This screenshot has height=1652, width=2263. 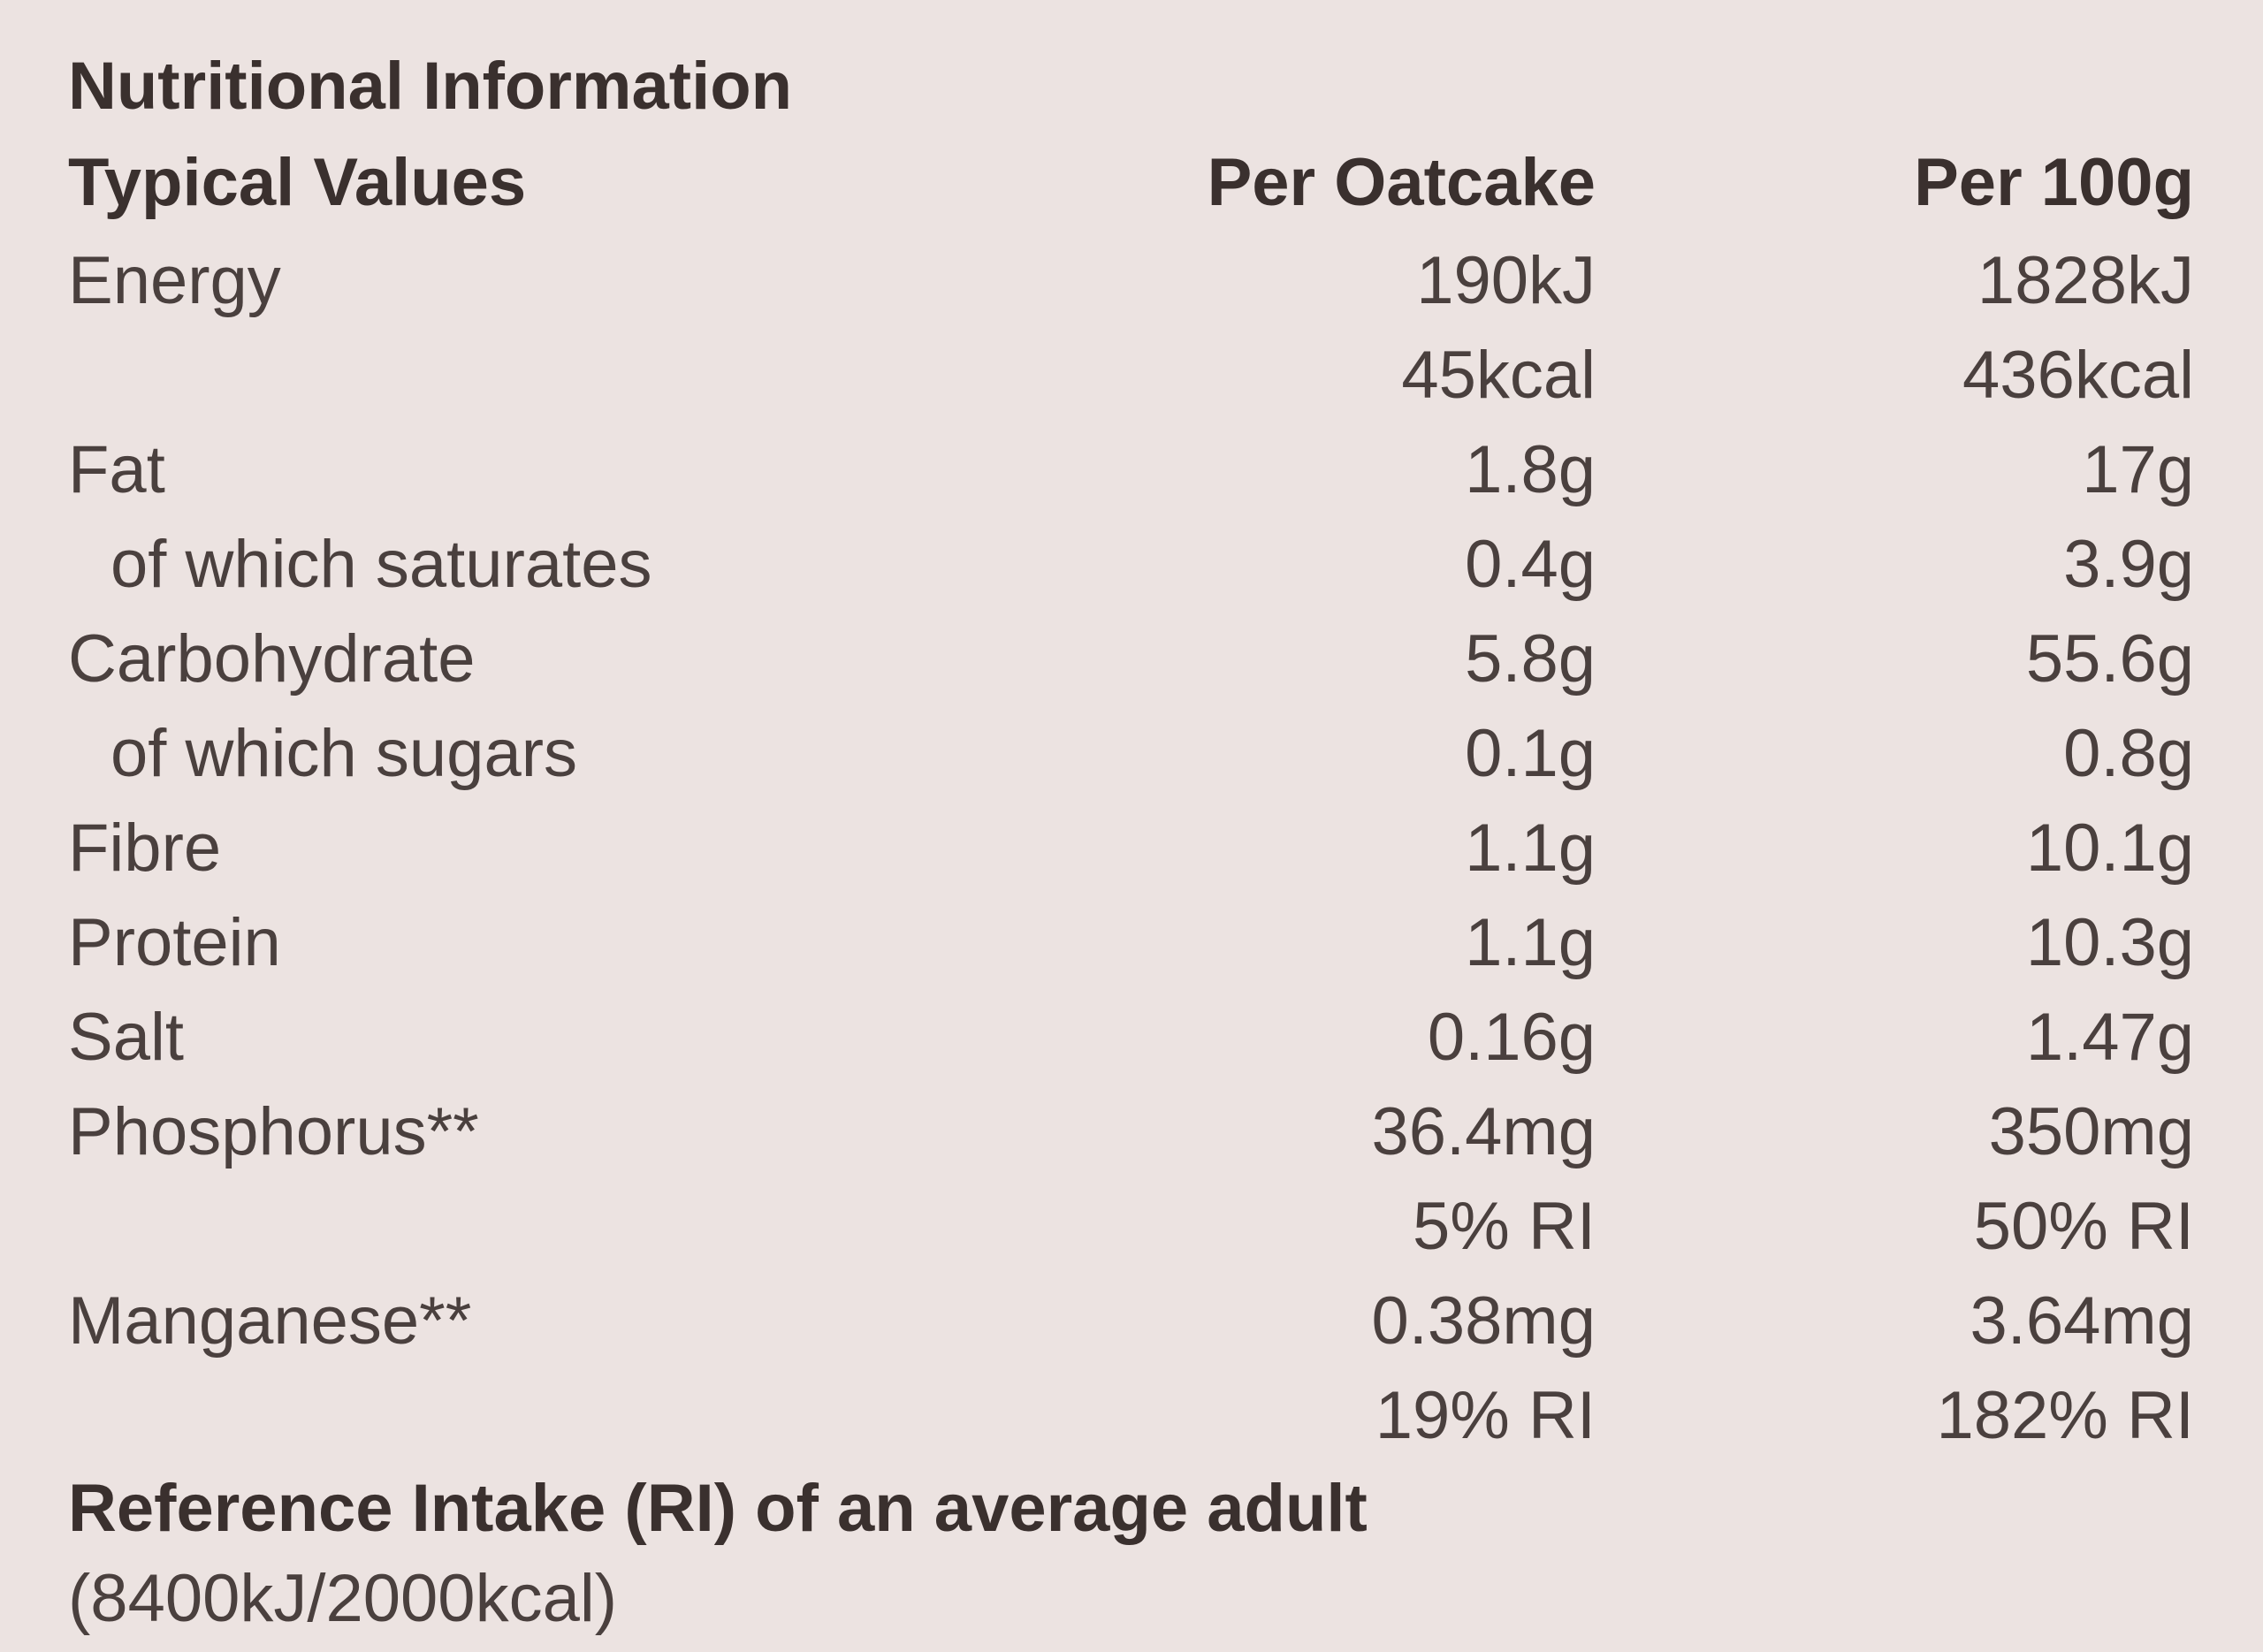 I want to click on per-100g-value: 1828kJ, so click(x=2086, y=280).